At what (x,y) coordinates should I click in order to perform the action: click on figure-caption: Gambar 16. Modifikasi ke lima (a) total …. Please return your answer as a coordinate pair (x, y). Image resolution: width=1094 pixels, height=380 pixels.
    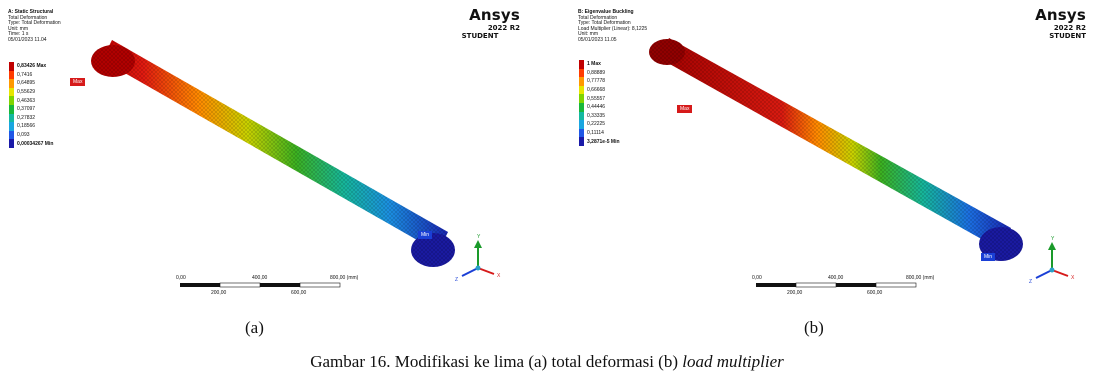
    Looking at the image, I should click on (547, 362).